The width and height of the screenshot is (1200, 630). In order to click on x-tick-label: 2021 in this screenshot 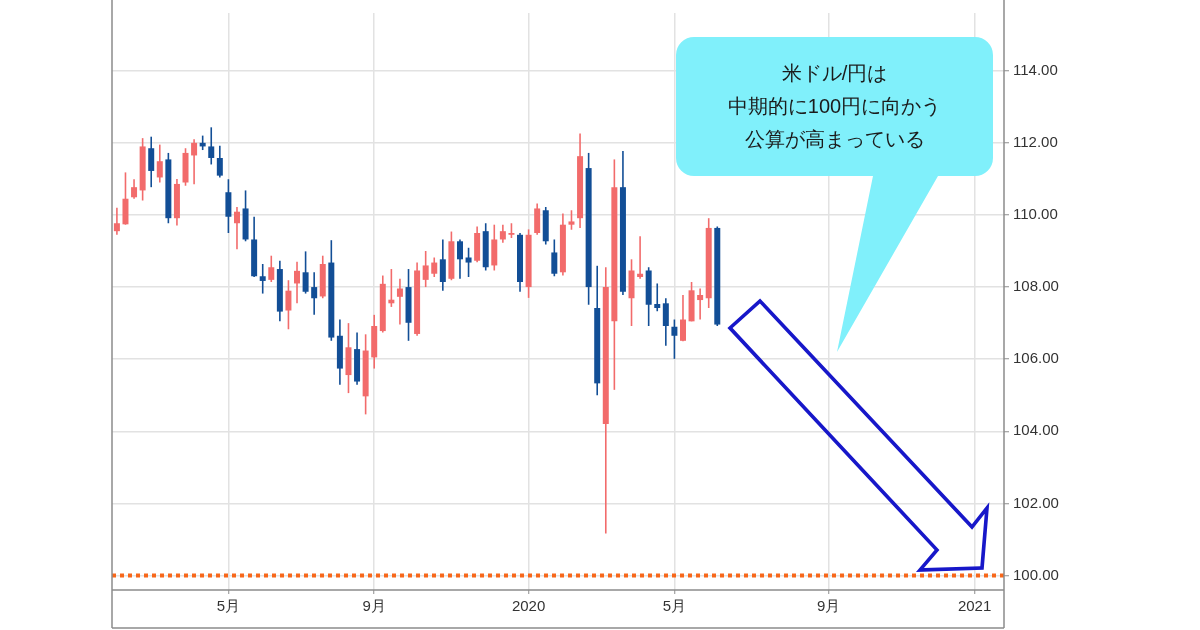, I will do `click(974, 606)`.